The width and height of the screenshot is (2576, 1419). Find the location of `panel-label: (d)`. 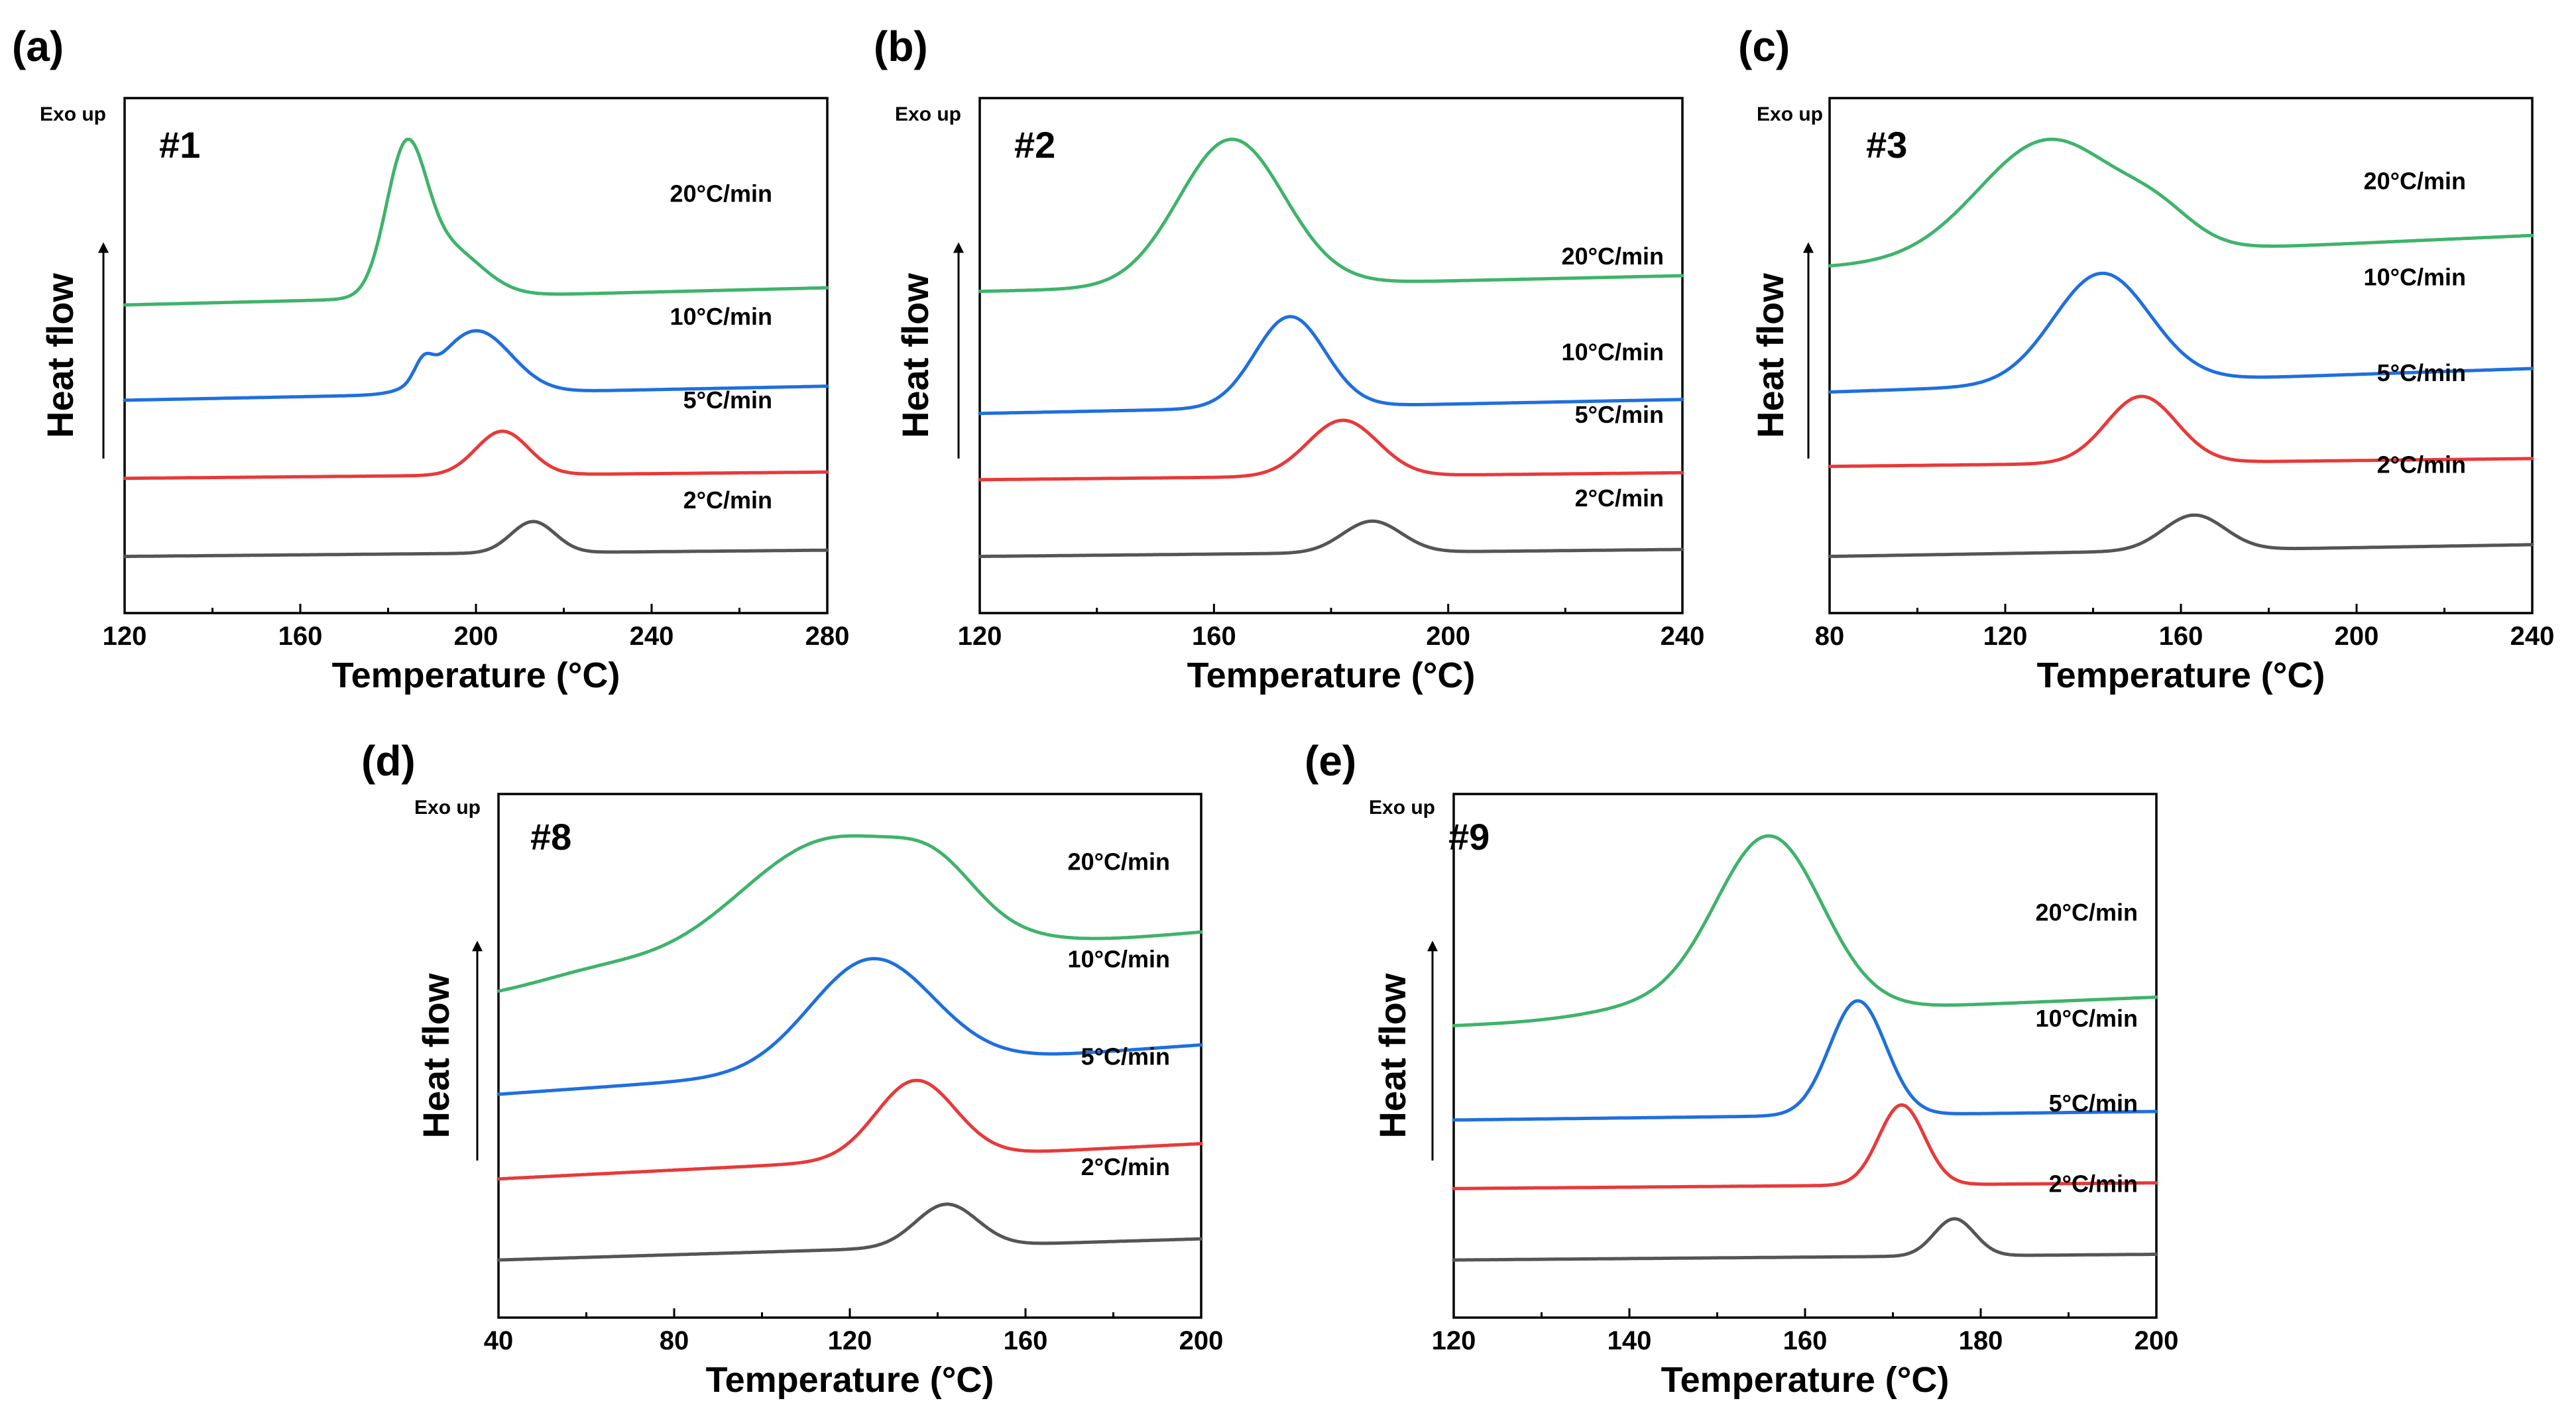

panel-label: (d) is located at coordinates (389, 761).